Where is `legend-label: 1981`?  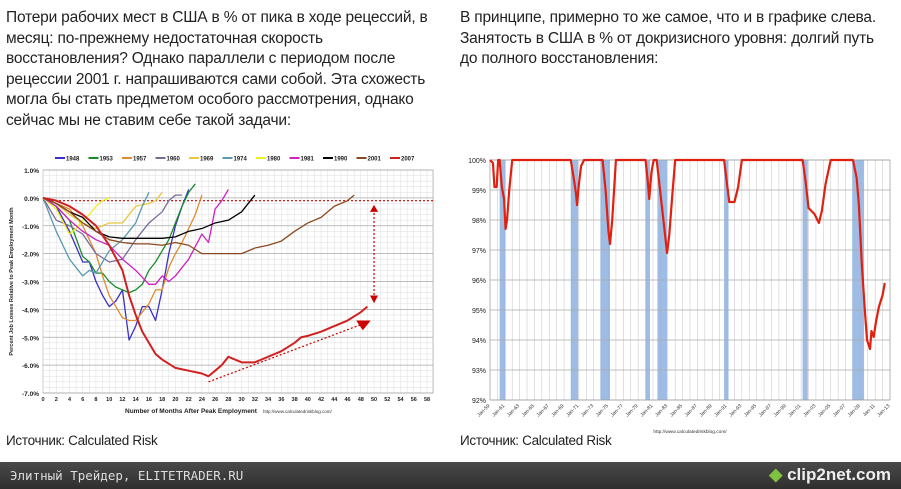 legend-label: 1981 is located at coordinates (308, 160).